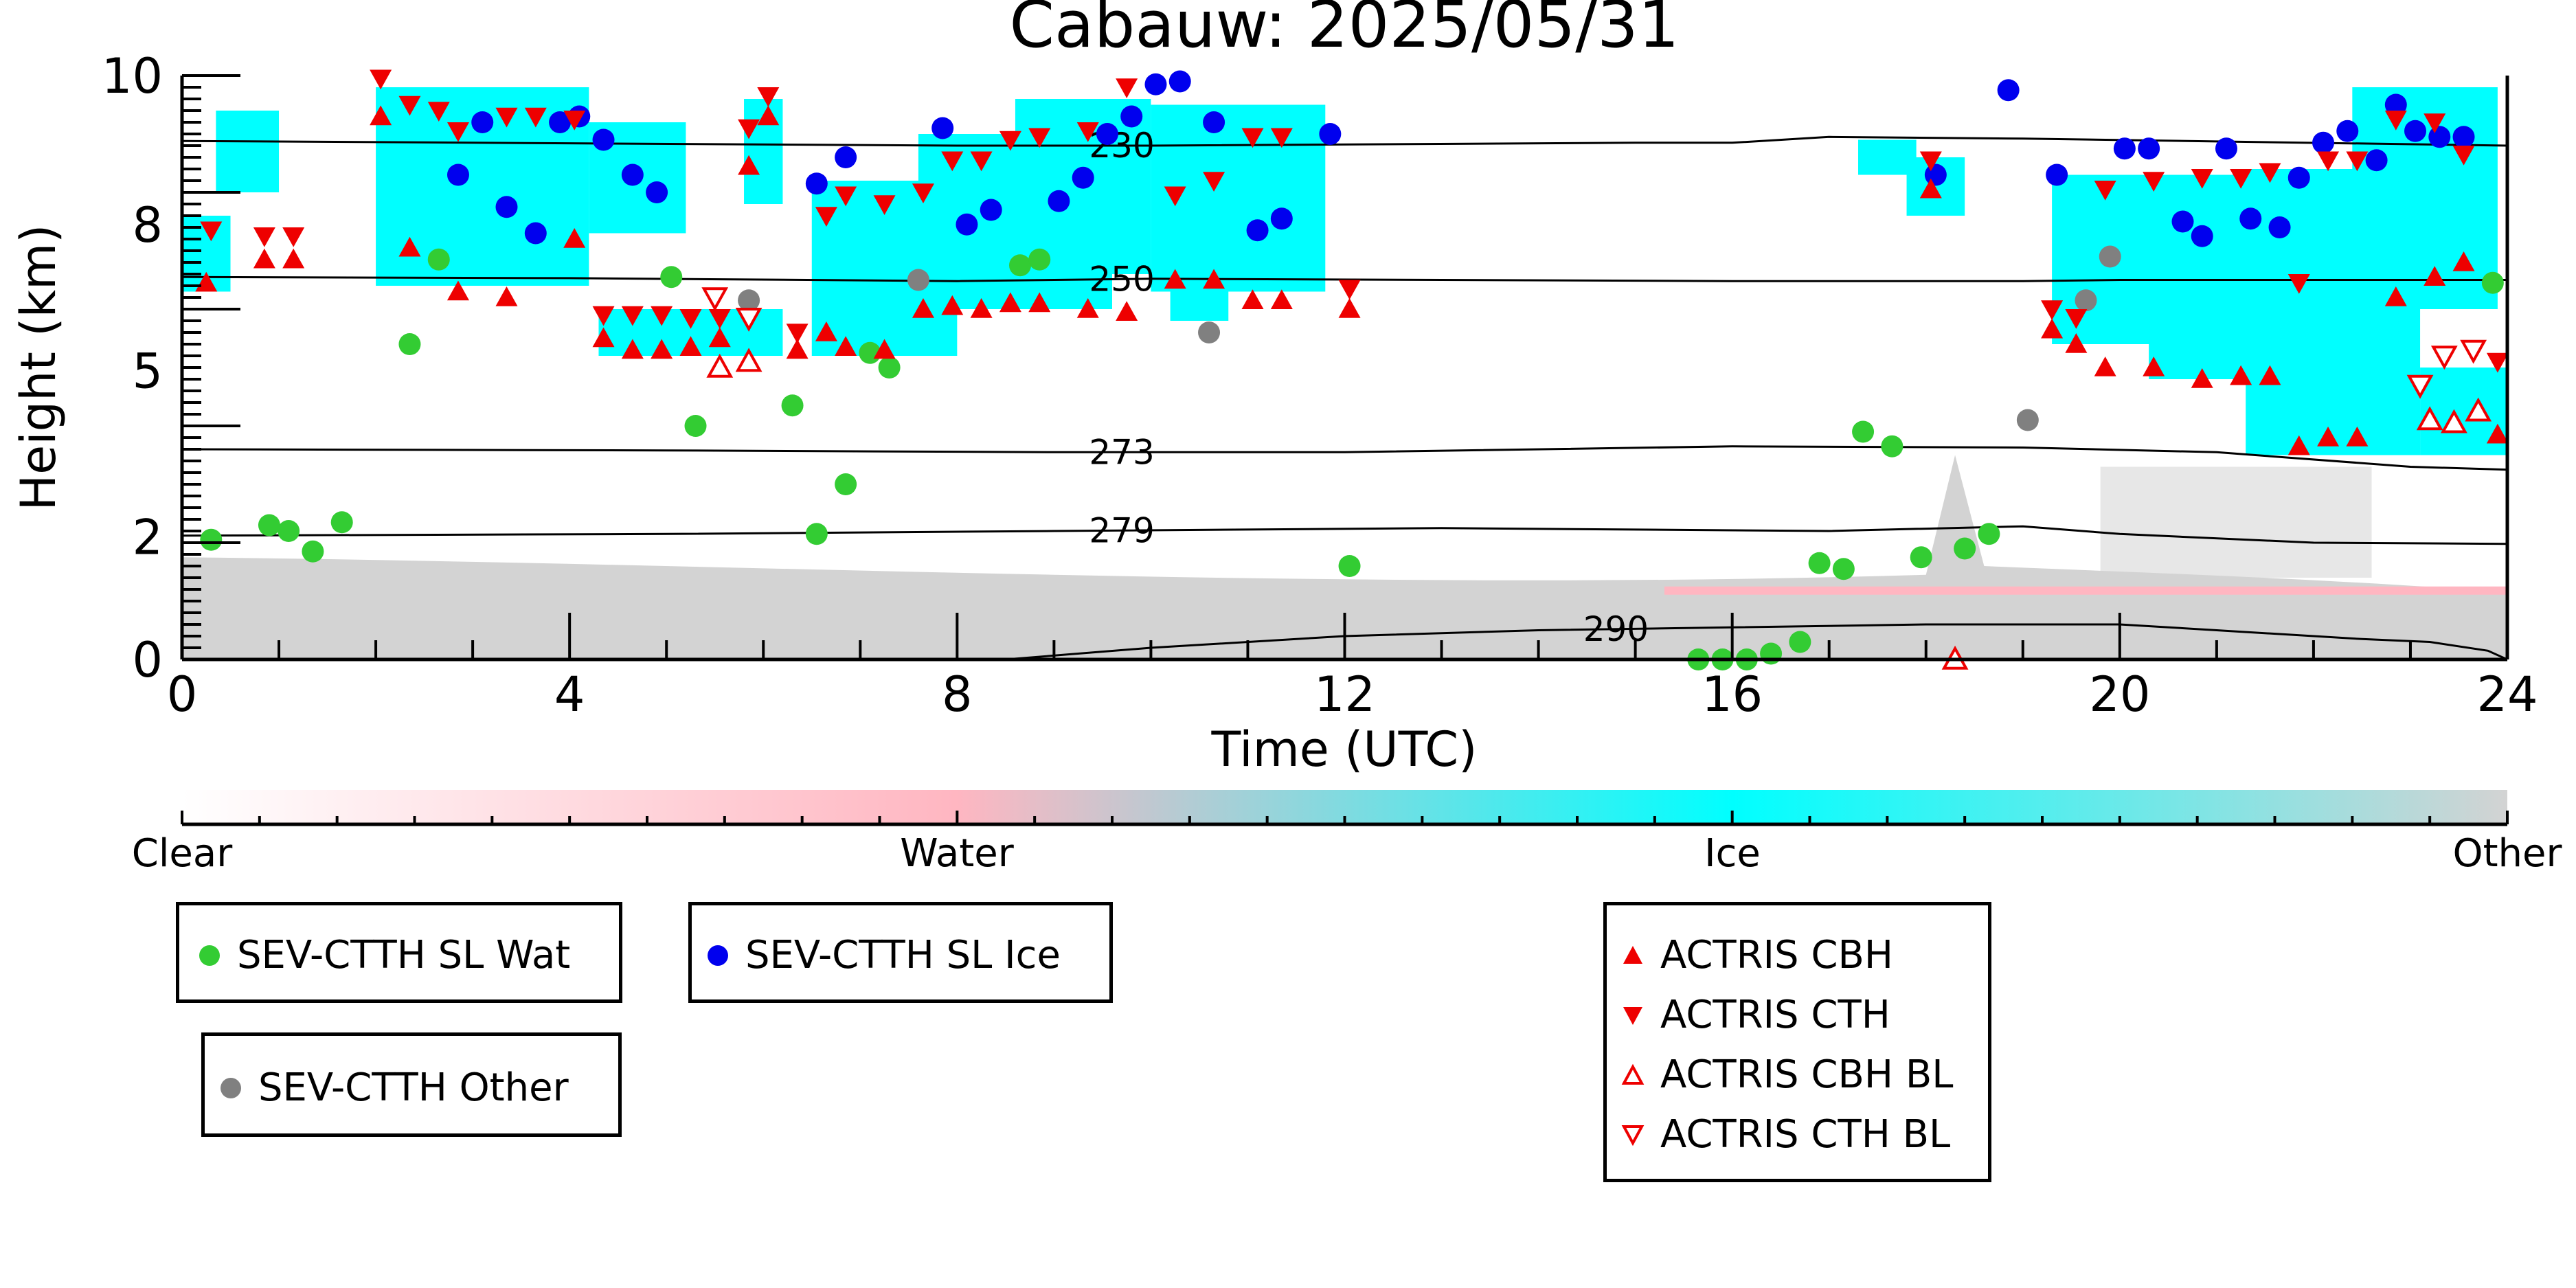 This screenshot has width=2576, height=1288. I want to click on filled-triangle-up-icon, so click(1632, 954).